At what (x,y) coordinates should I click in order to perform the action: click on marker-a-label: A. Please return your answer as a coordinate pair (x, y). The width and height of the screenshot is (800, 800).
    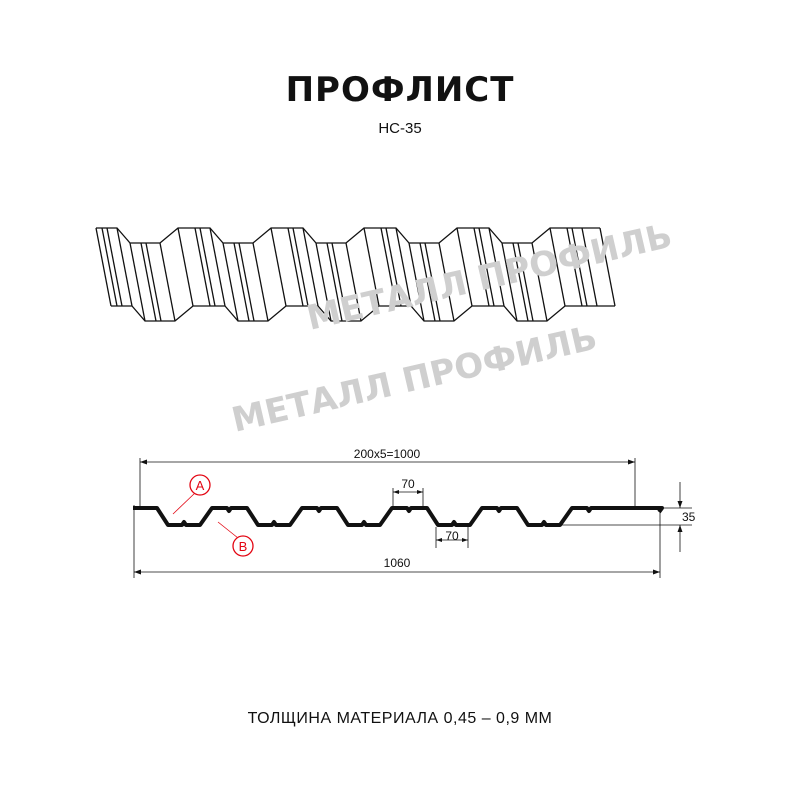
    Looking at the image, I should click on (200, 485).